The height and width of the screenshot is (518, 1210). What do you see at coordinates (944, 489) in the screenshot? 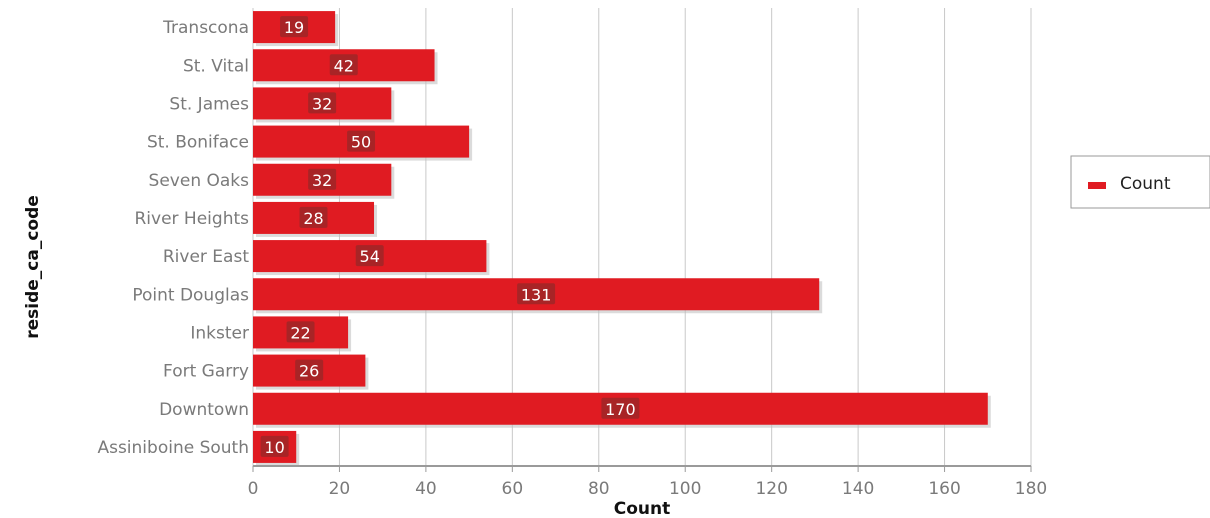
I see `x-tick-label: 160` at bounding box center [944, 489].